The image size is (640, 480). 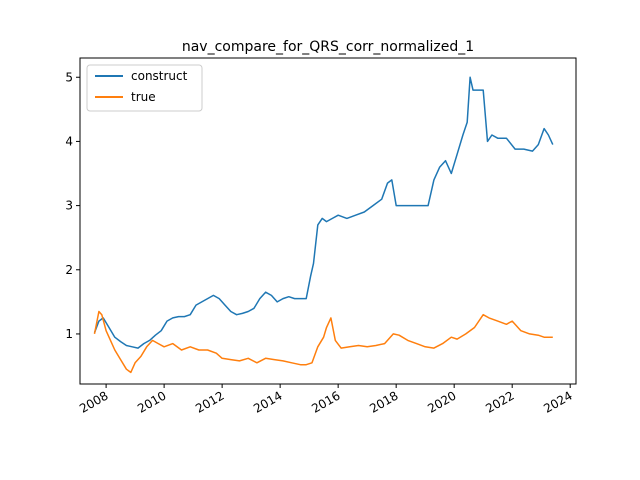 What do you see at coordinates (328, 47) in the screenshot?
I see `chart-title: nav_compare_for_QRS_corr_normalized_1` at bounding box center [328, 47].